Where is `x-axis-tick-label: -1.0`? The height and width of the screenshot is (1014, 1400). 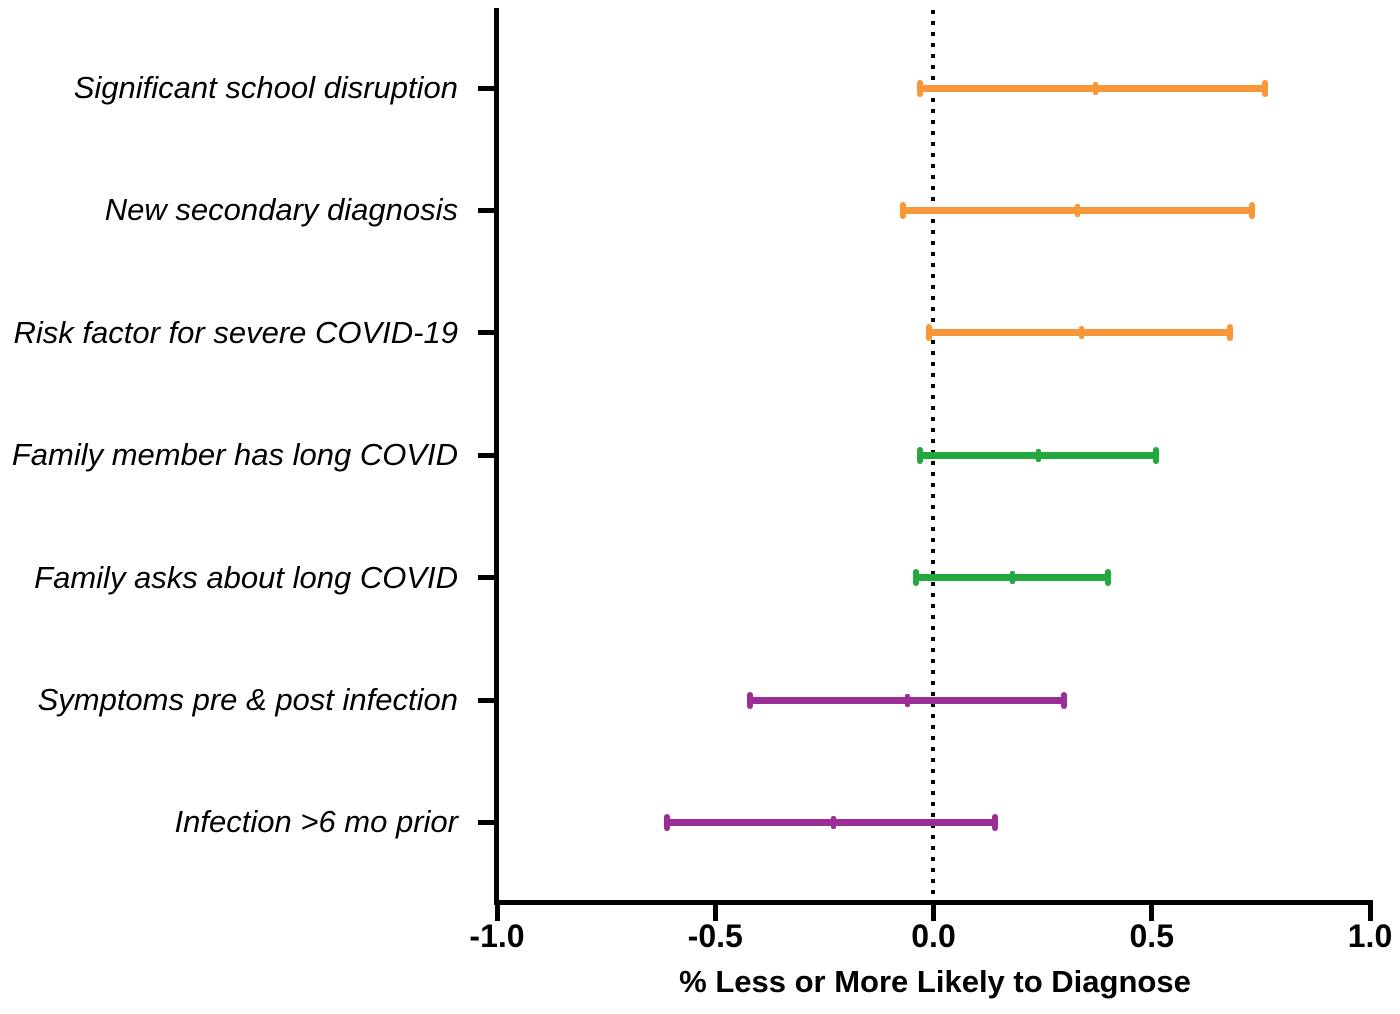 x-axis-tick-label: -1.0 is located at coordinates (497, 936).